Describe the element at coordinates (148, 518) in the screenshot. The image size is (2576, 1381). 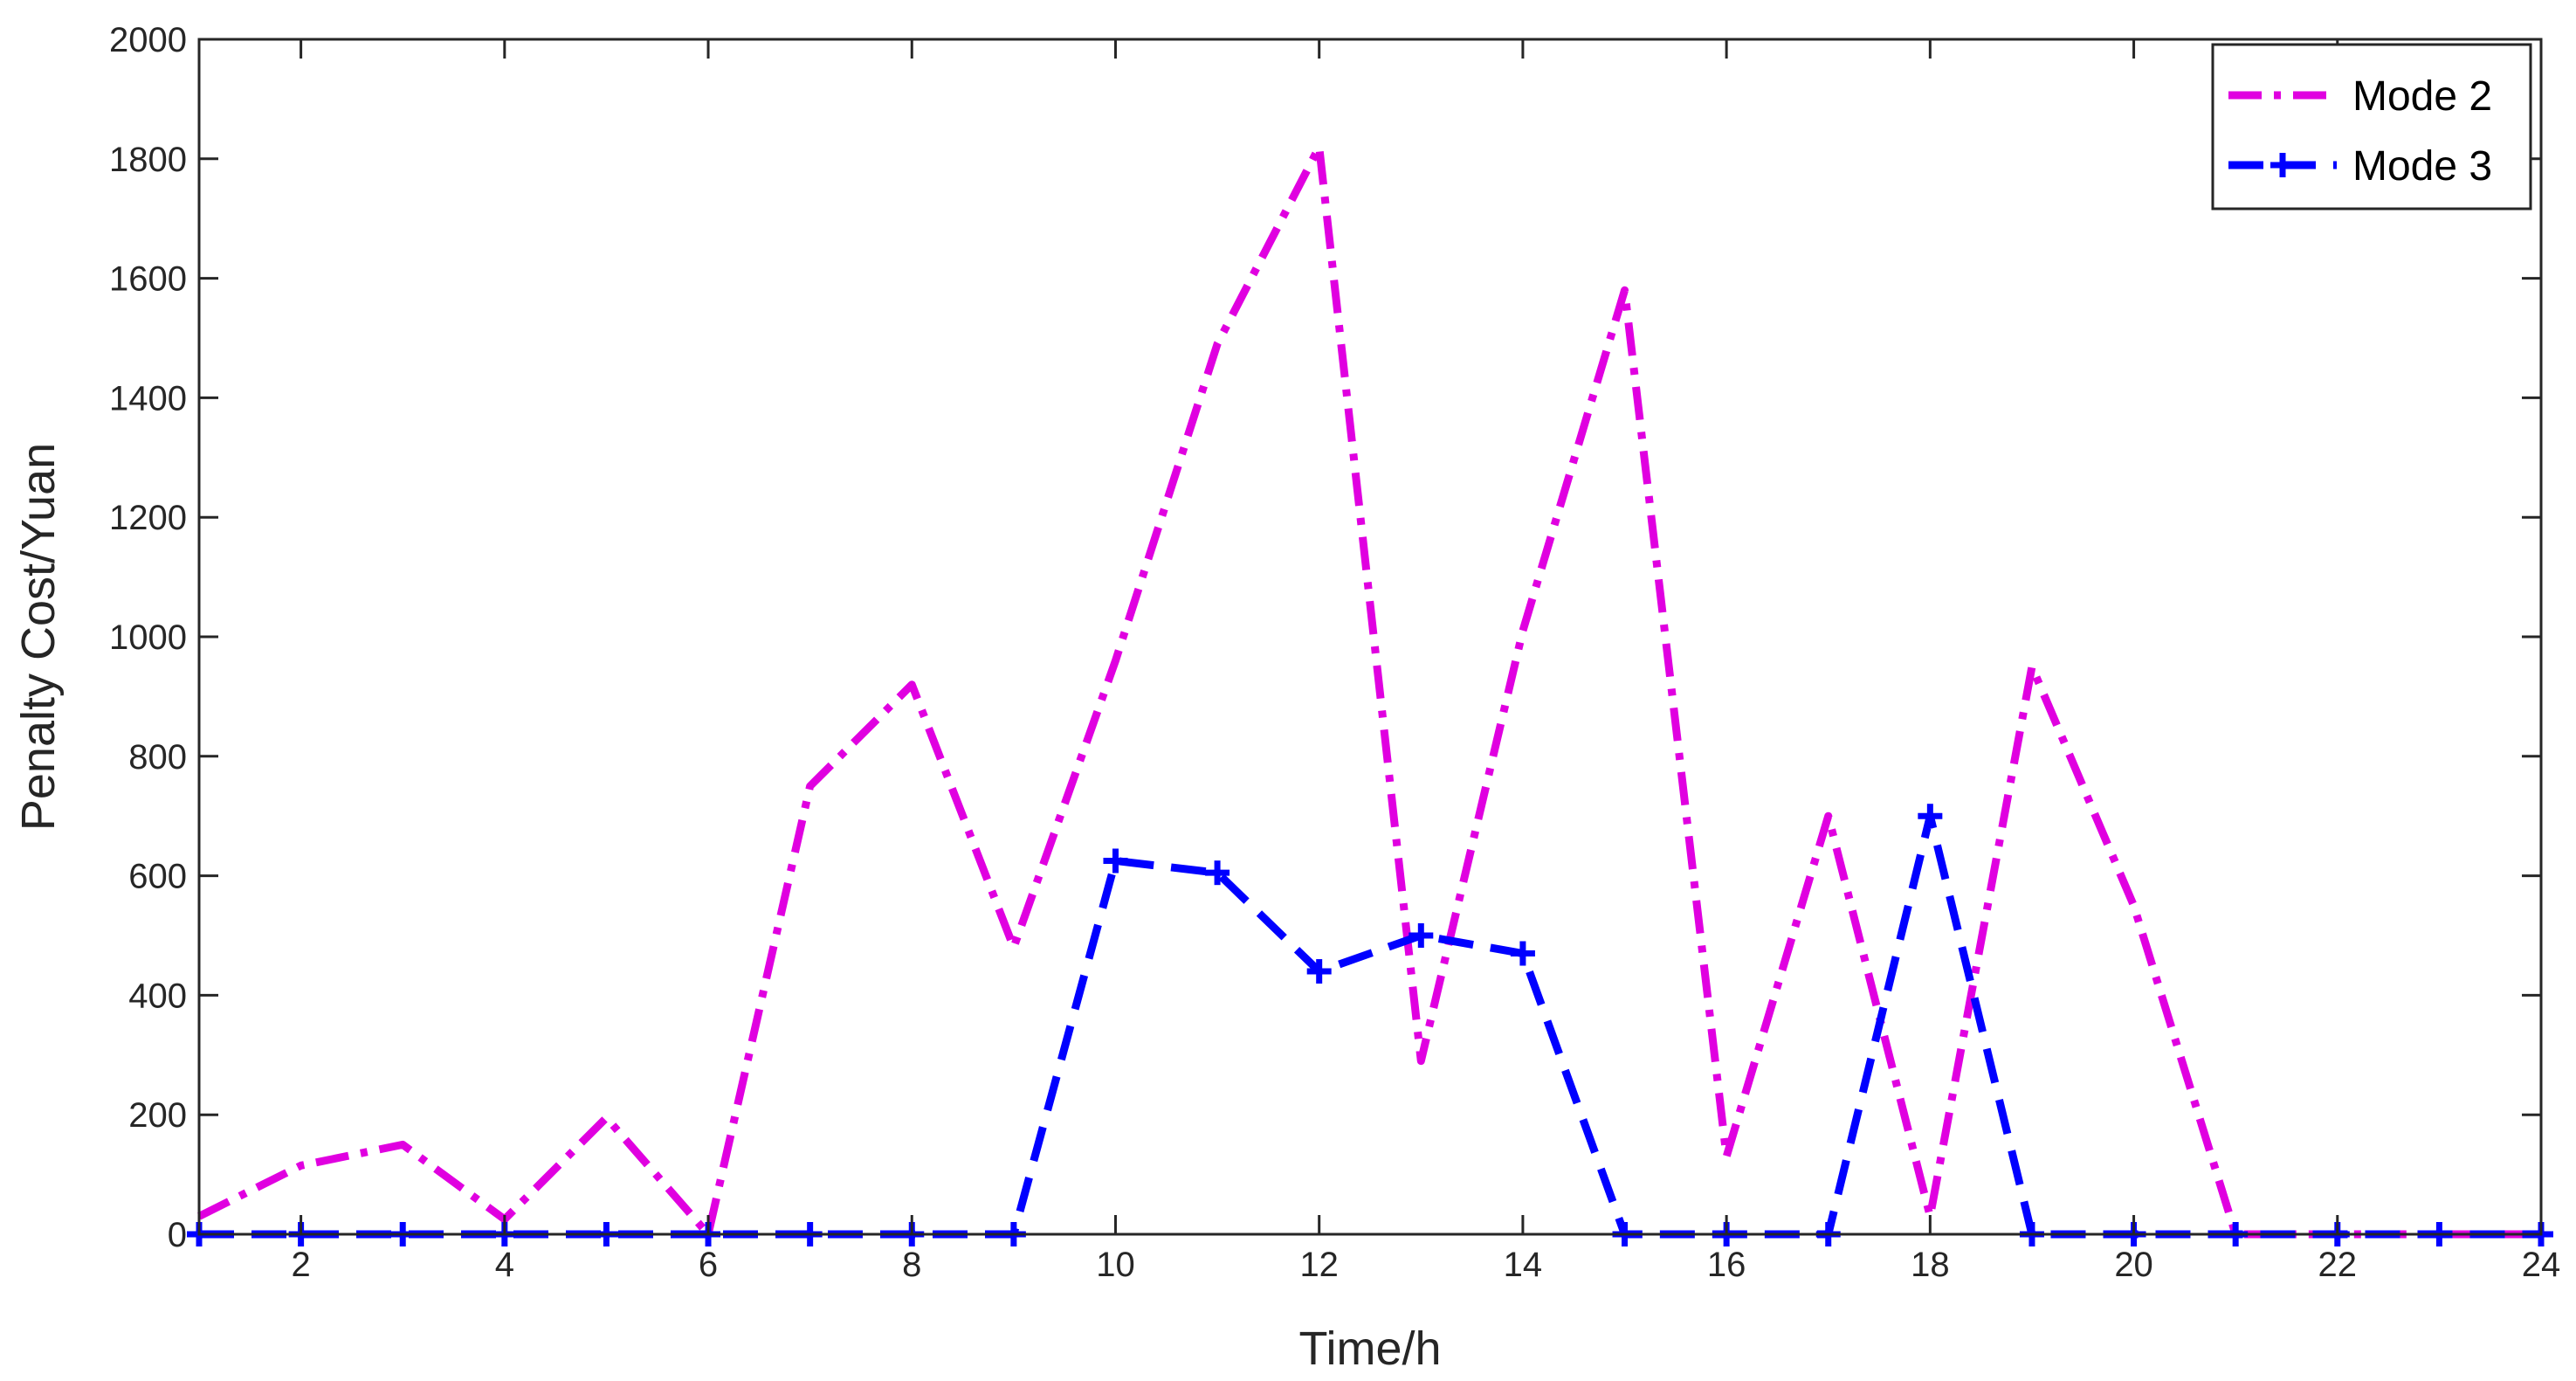
I see `y-tick-label: 1200` at that location.